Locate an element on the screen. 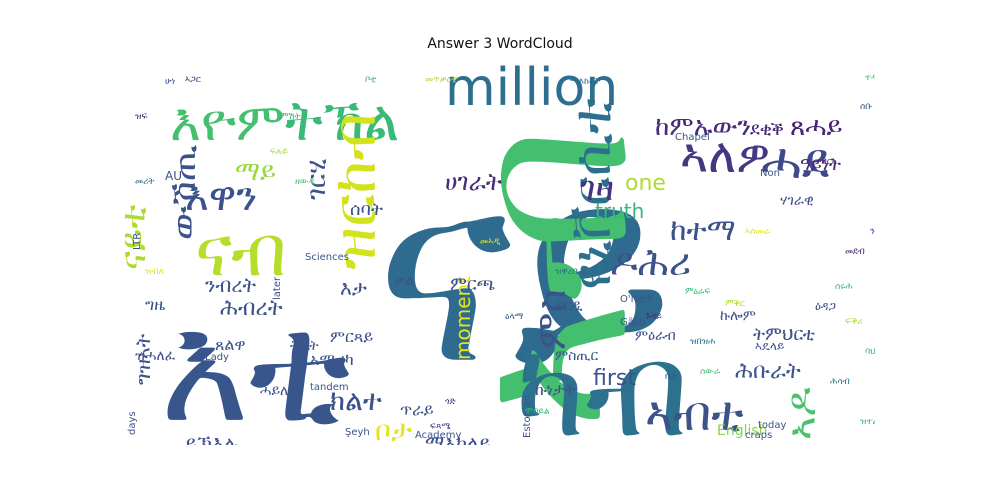  word-68: LTR is located at coordinates (137, 241).